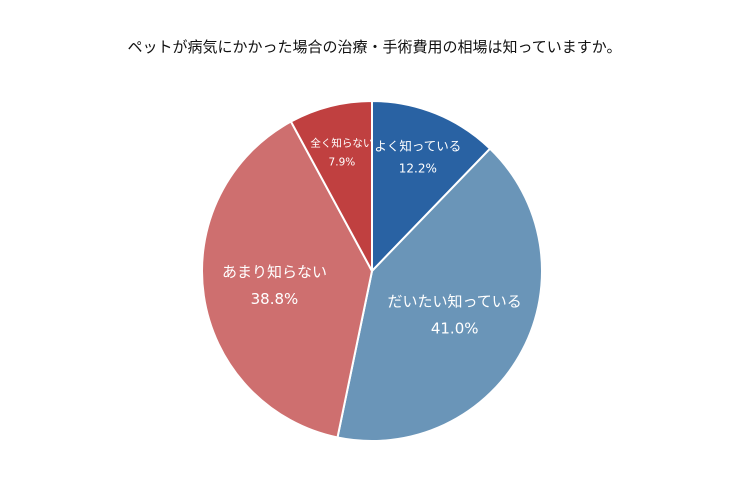 This screenshot has width=749, height=479. What do you see at coordinates (275, 299) in the screenshot?
I see `slice-value-3: 38.8%` at bounding box center [275, 299].